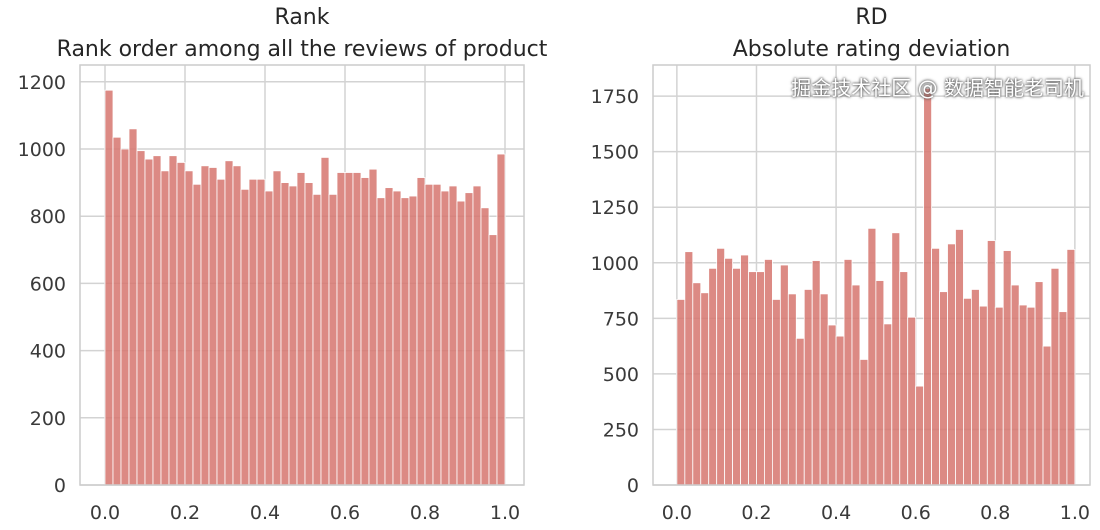 The height and width of the screenshot is (530, 1100). What do you see at coordinates (615, 208) in the screenshot?
I see `y-tick-label: 1250` at bounding box center [615, 208].